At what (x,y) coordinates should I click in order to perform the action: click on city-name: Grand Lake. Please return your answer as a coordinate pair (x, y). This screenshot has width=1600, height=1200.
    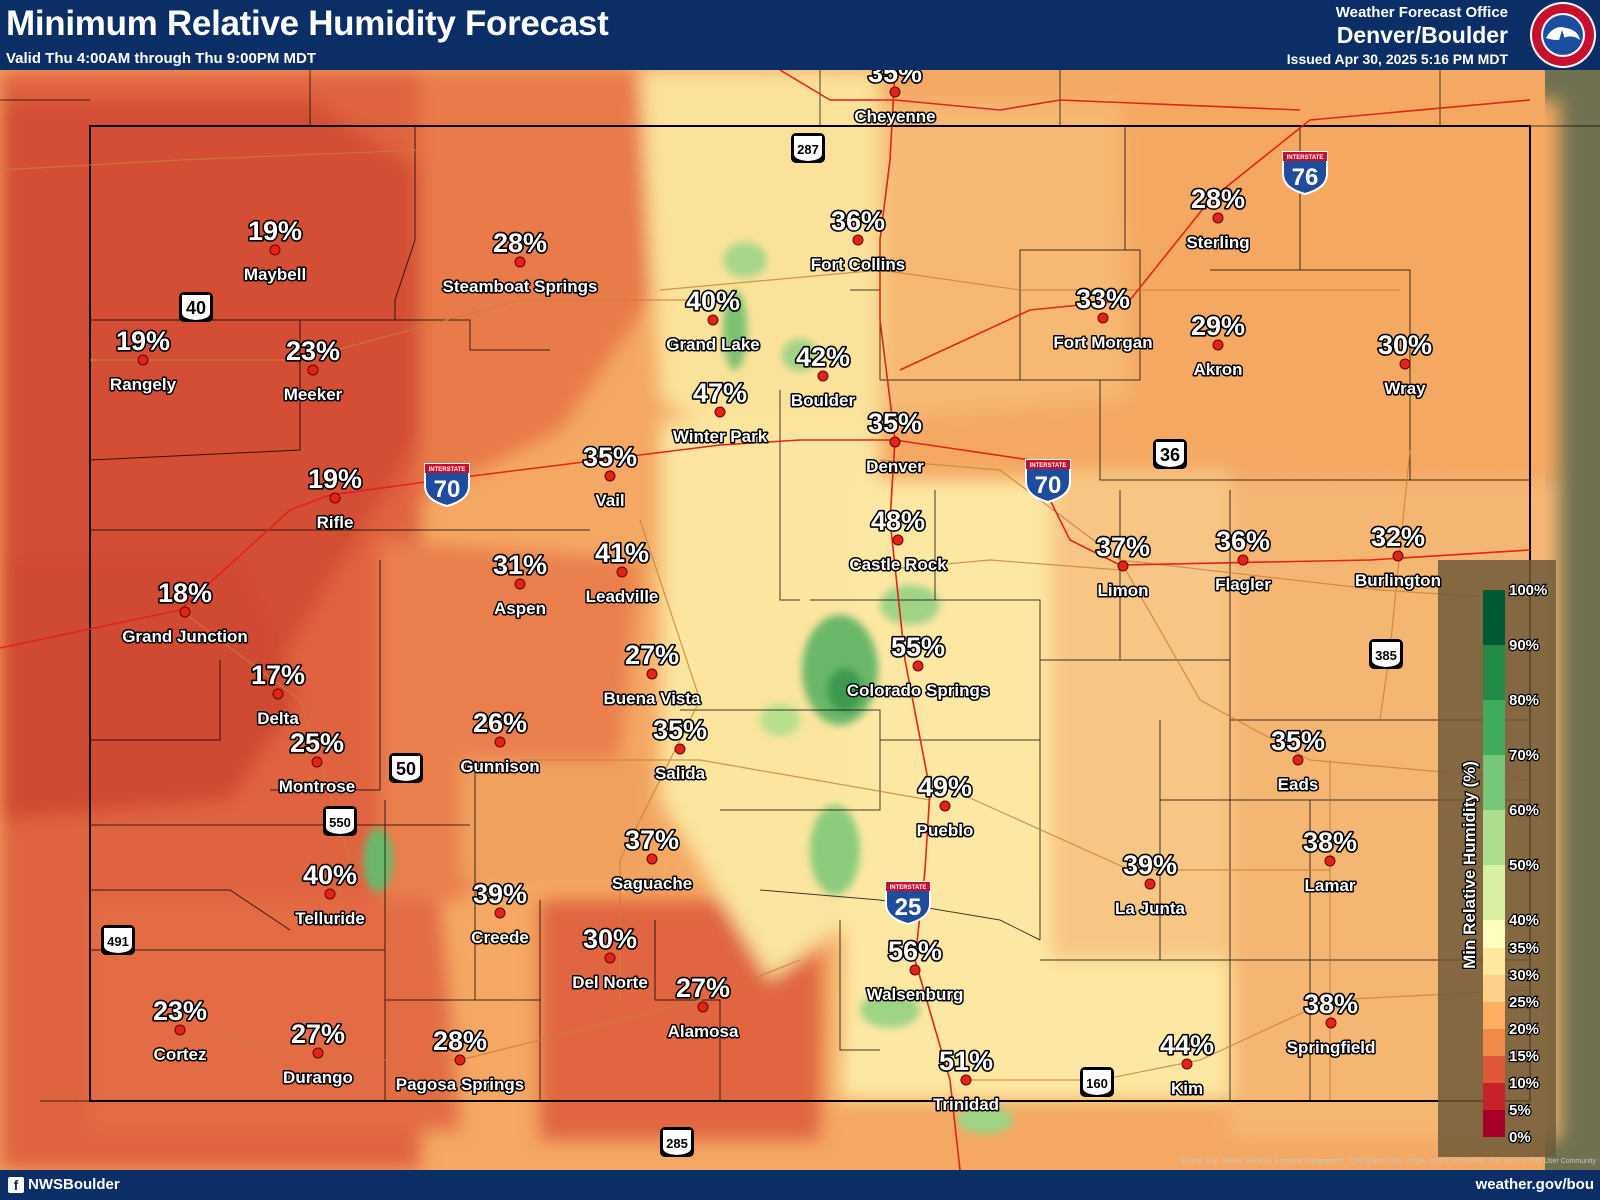
    Looking at the image, I should click on (713, 344).